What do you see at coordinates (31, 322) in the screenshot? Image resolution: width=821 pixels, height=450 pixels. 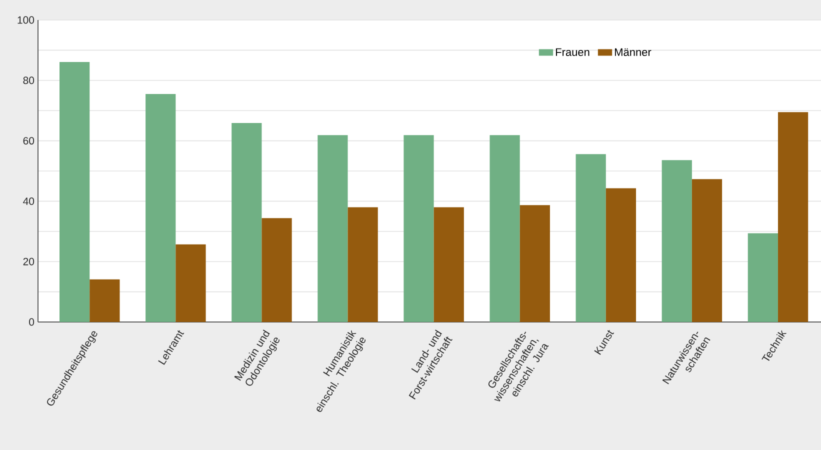 I see `y-tick-label: 0` at bounding box center [31, 322].